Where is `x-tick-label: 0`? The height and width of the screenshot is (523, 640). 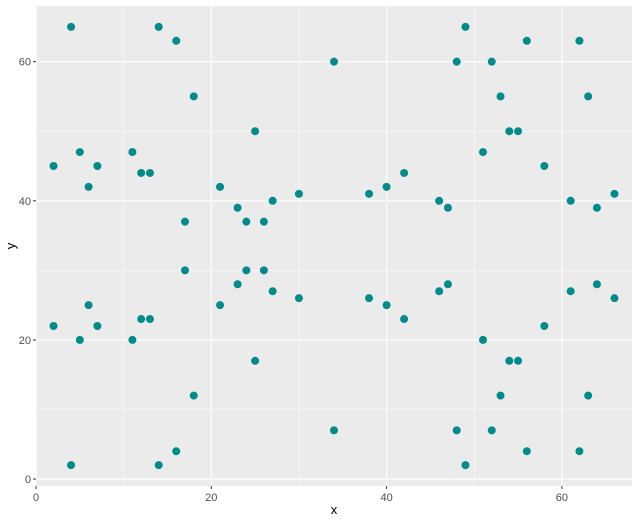
x-tick-label: 0 is located at coordinates (36, 498).